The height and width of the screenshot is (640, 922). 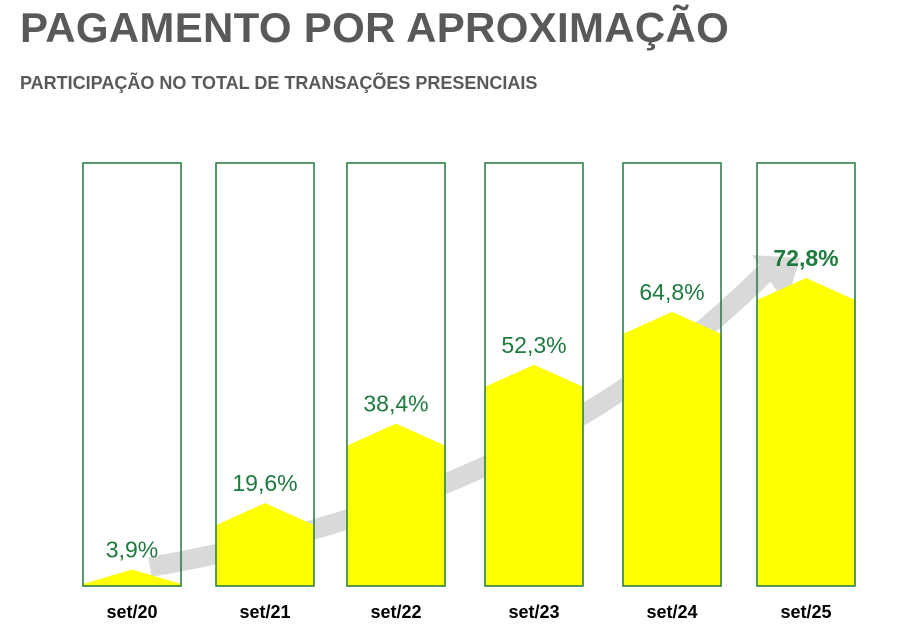 What do you see at coordinates (131, 612) in the screenshot?
I see `category-label: set/20` at bounding box center [131, 612].